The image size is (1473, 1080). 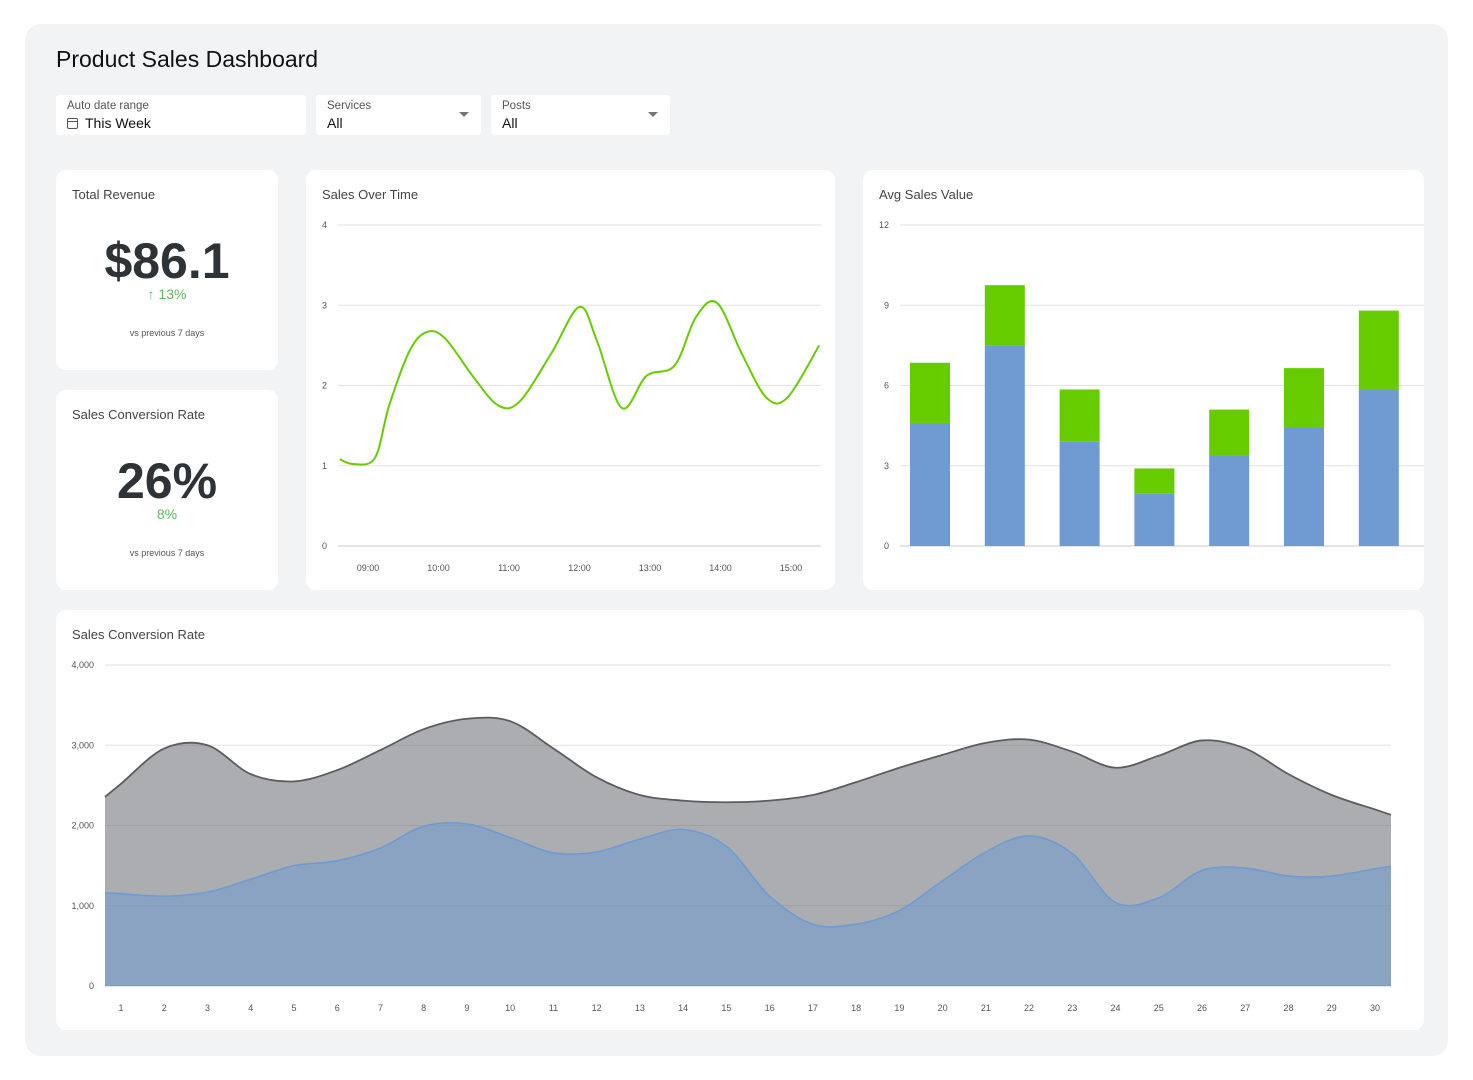 What do you see at coordinates (335, 123) in the screenshot?
I see `services-value: All` at bounding box center [335, 123].